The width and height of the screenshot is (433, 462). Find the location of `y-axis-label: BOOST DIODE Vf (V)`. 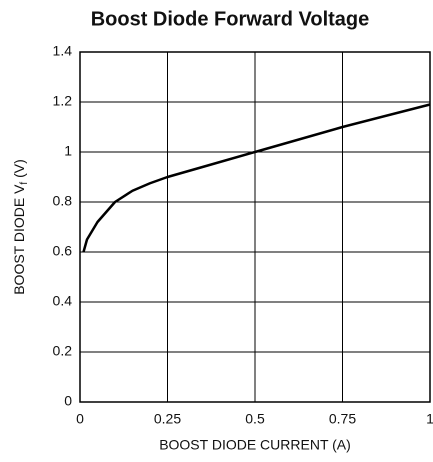

y-axis-label: BOOST DIODE Vf (V) is located at coordinates (20, 227).